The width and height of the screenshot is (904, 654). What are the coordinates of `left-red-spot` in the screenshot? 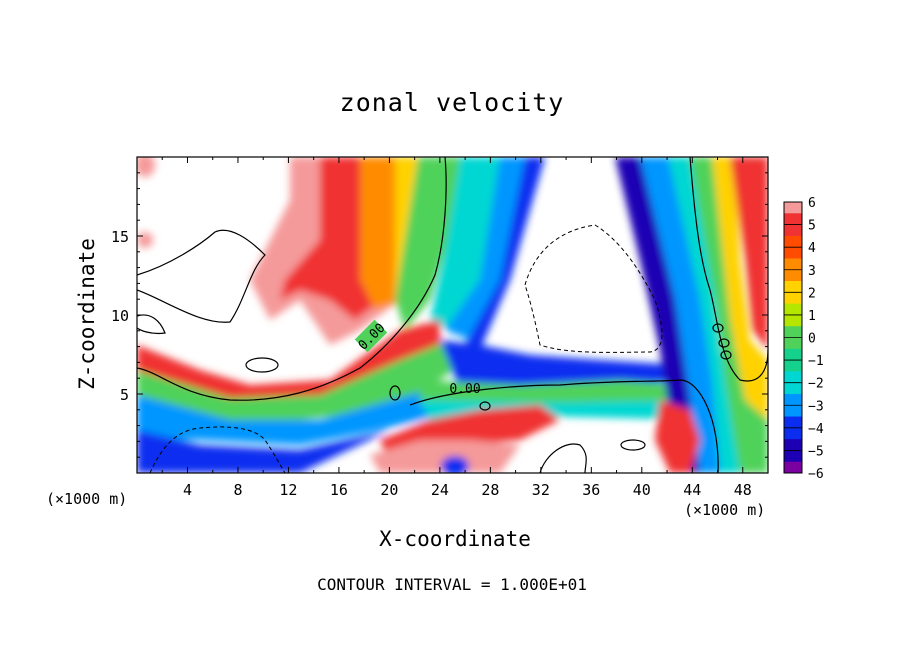 It's located at (145, 240).